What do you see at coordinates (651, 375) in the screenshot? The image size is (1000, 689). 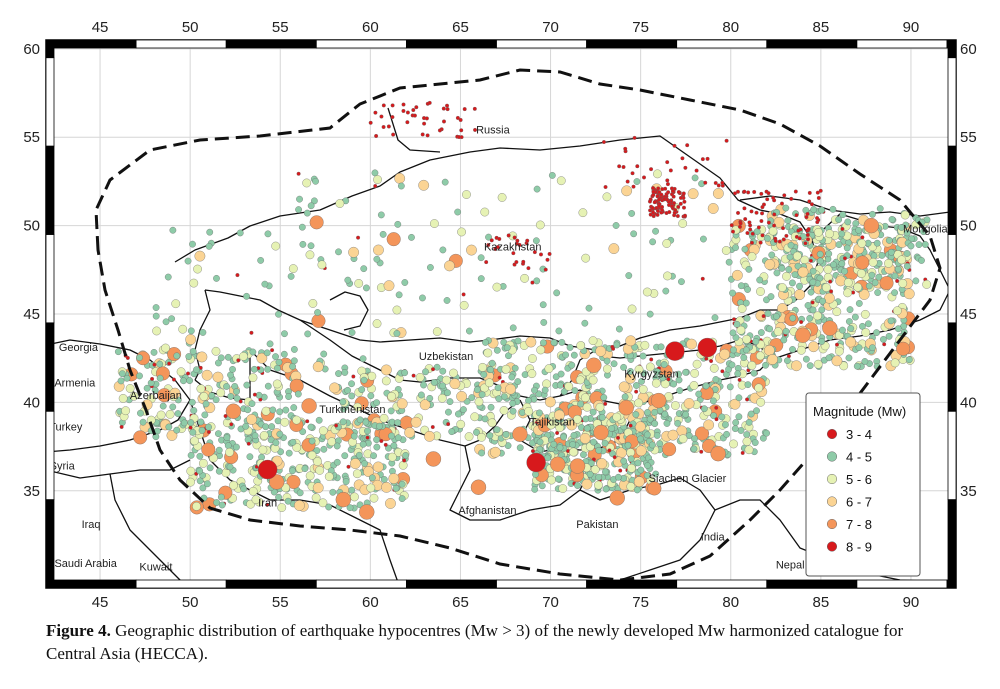 I see `place-label: Kyrgyzstan` at bounding box center [651, 375].